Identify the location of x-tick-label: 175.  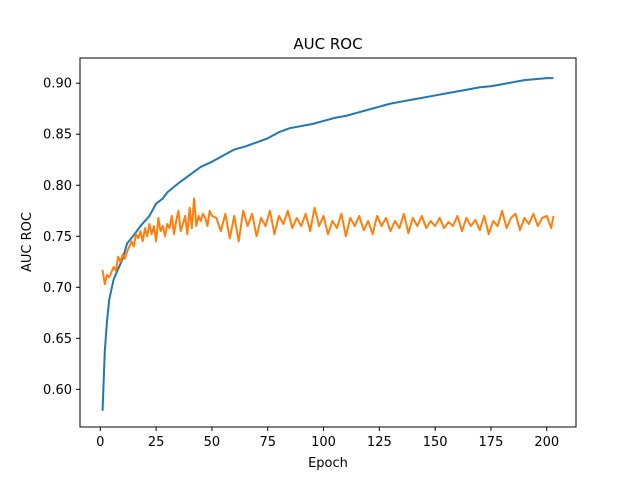
(491, 442).